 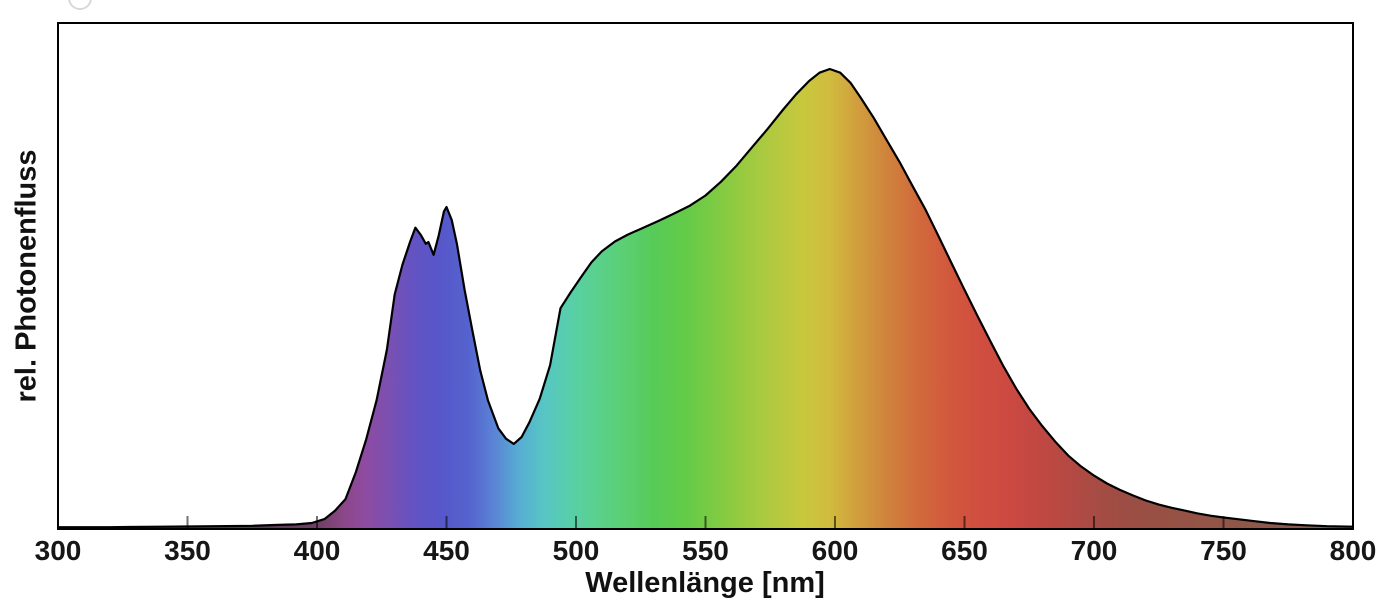 What do you see at coordinates (26, 276) in the screenshot?
I see `y-axis-label: rel. Photonenfluss` at bounding box center [26, 276].